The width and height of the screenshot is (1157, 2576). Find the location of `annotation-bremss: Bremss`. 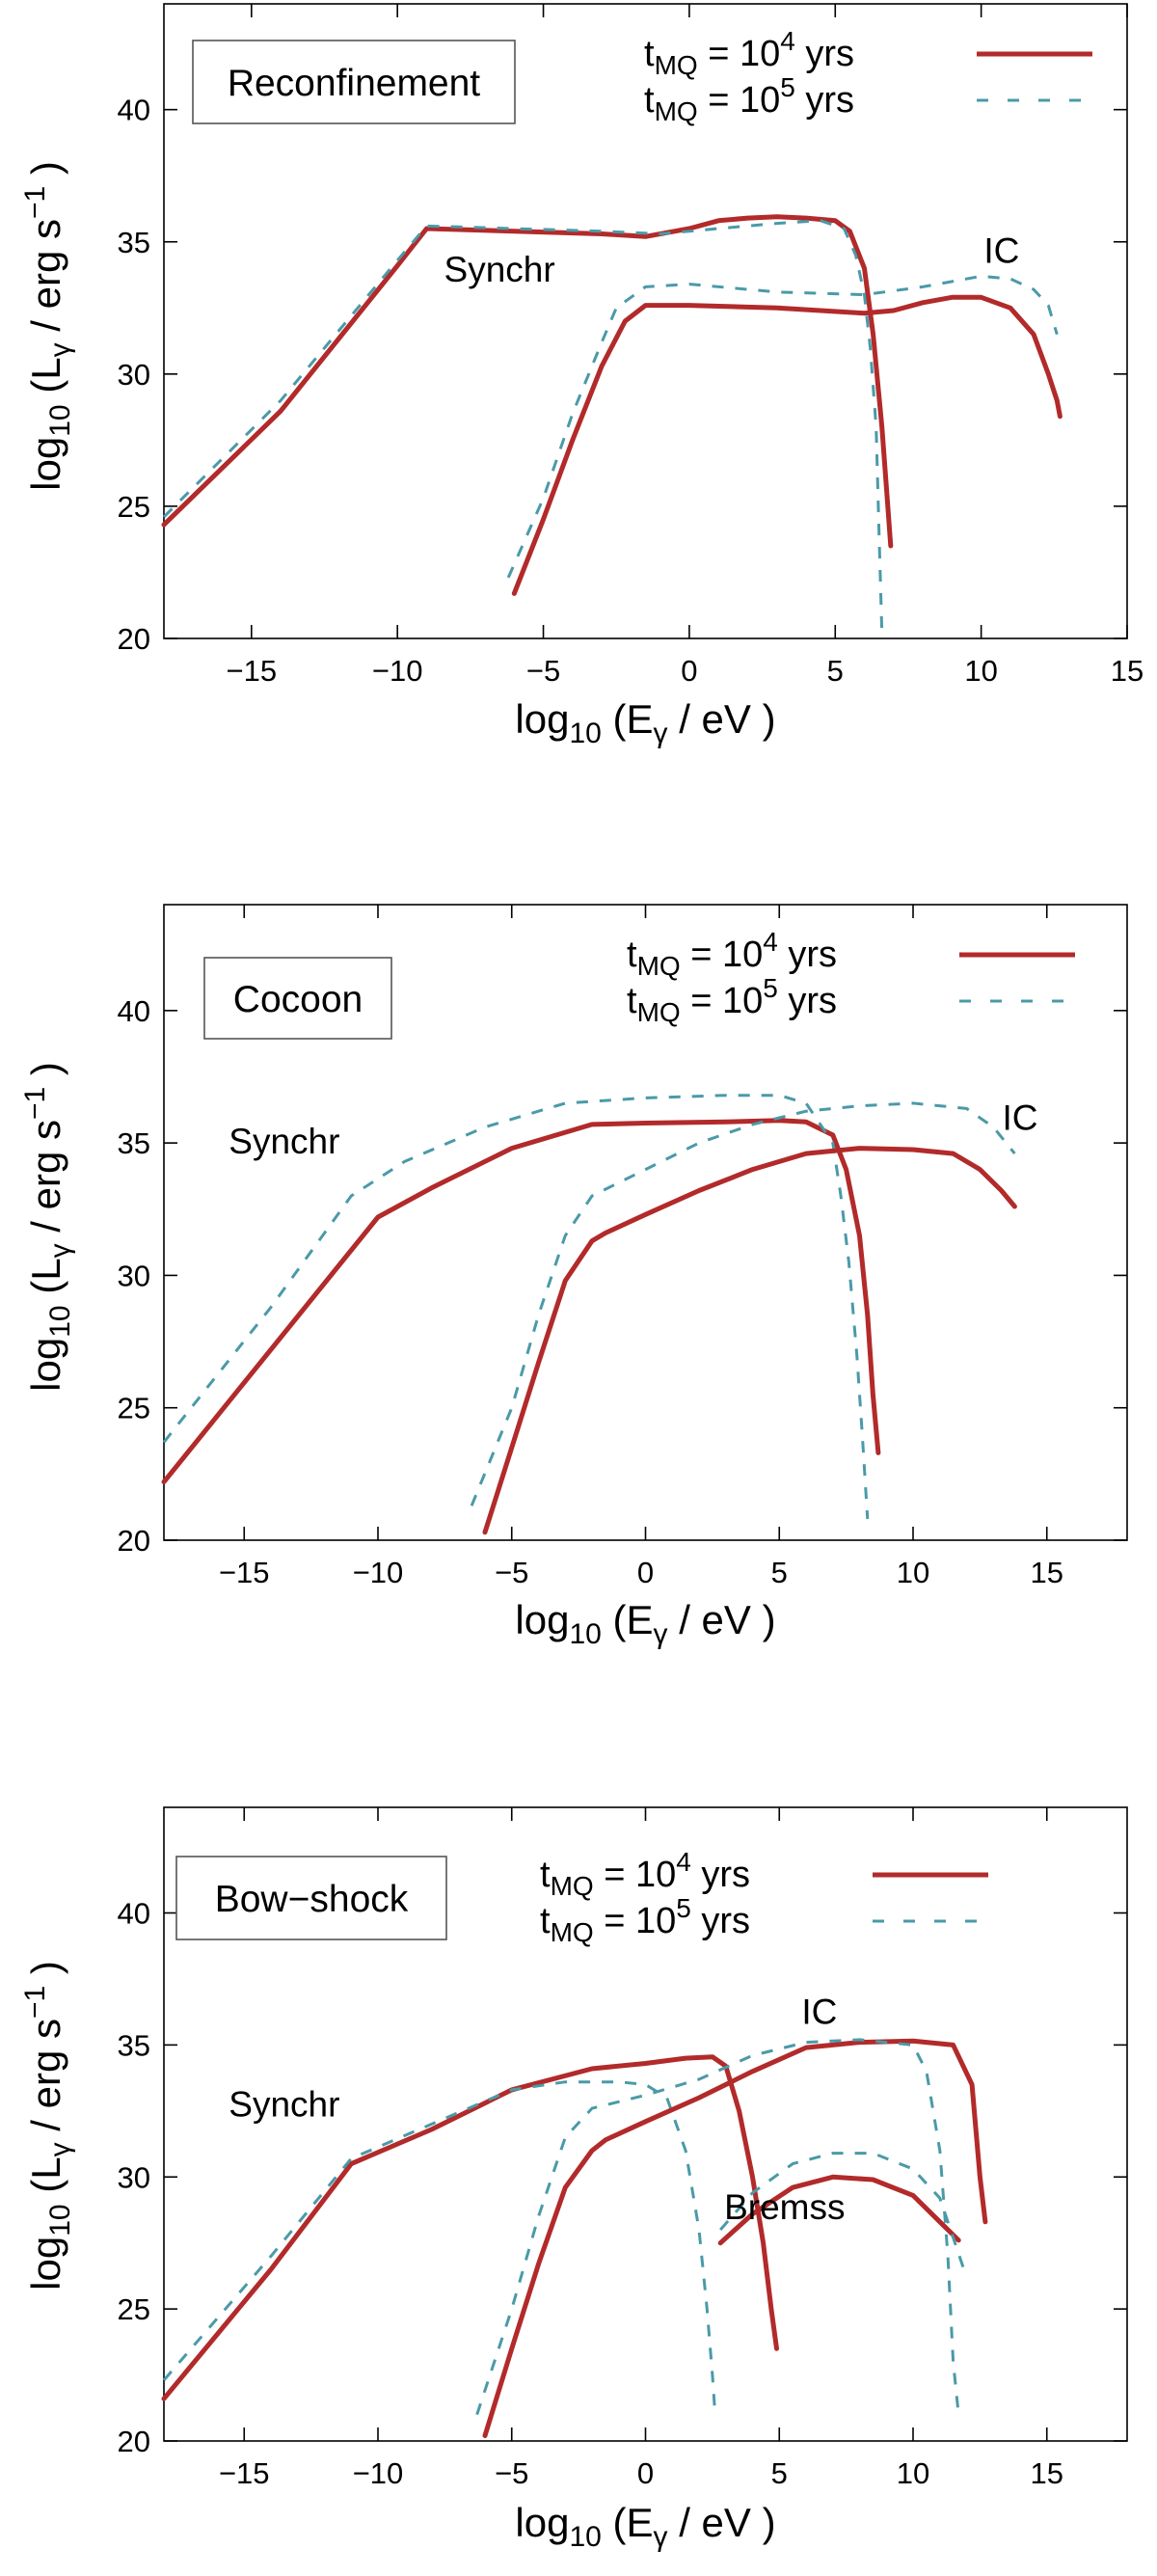

annotation-bremss: Bremss is located at coordinates (784, 2207).